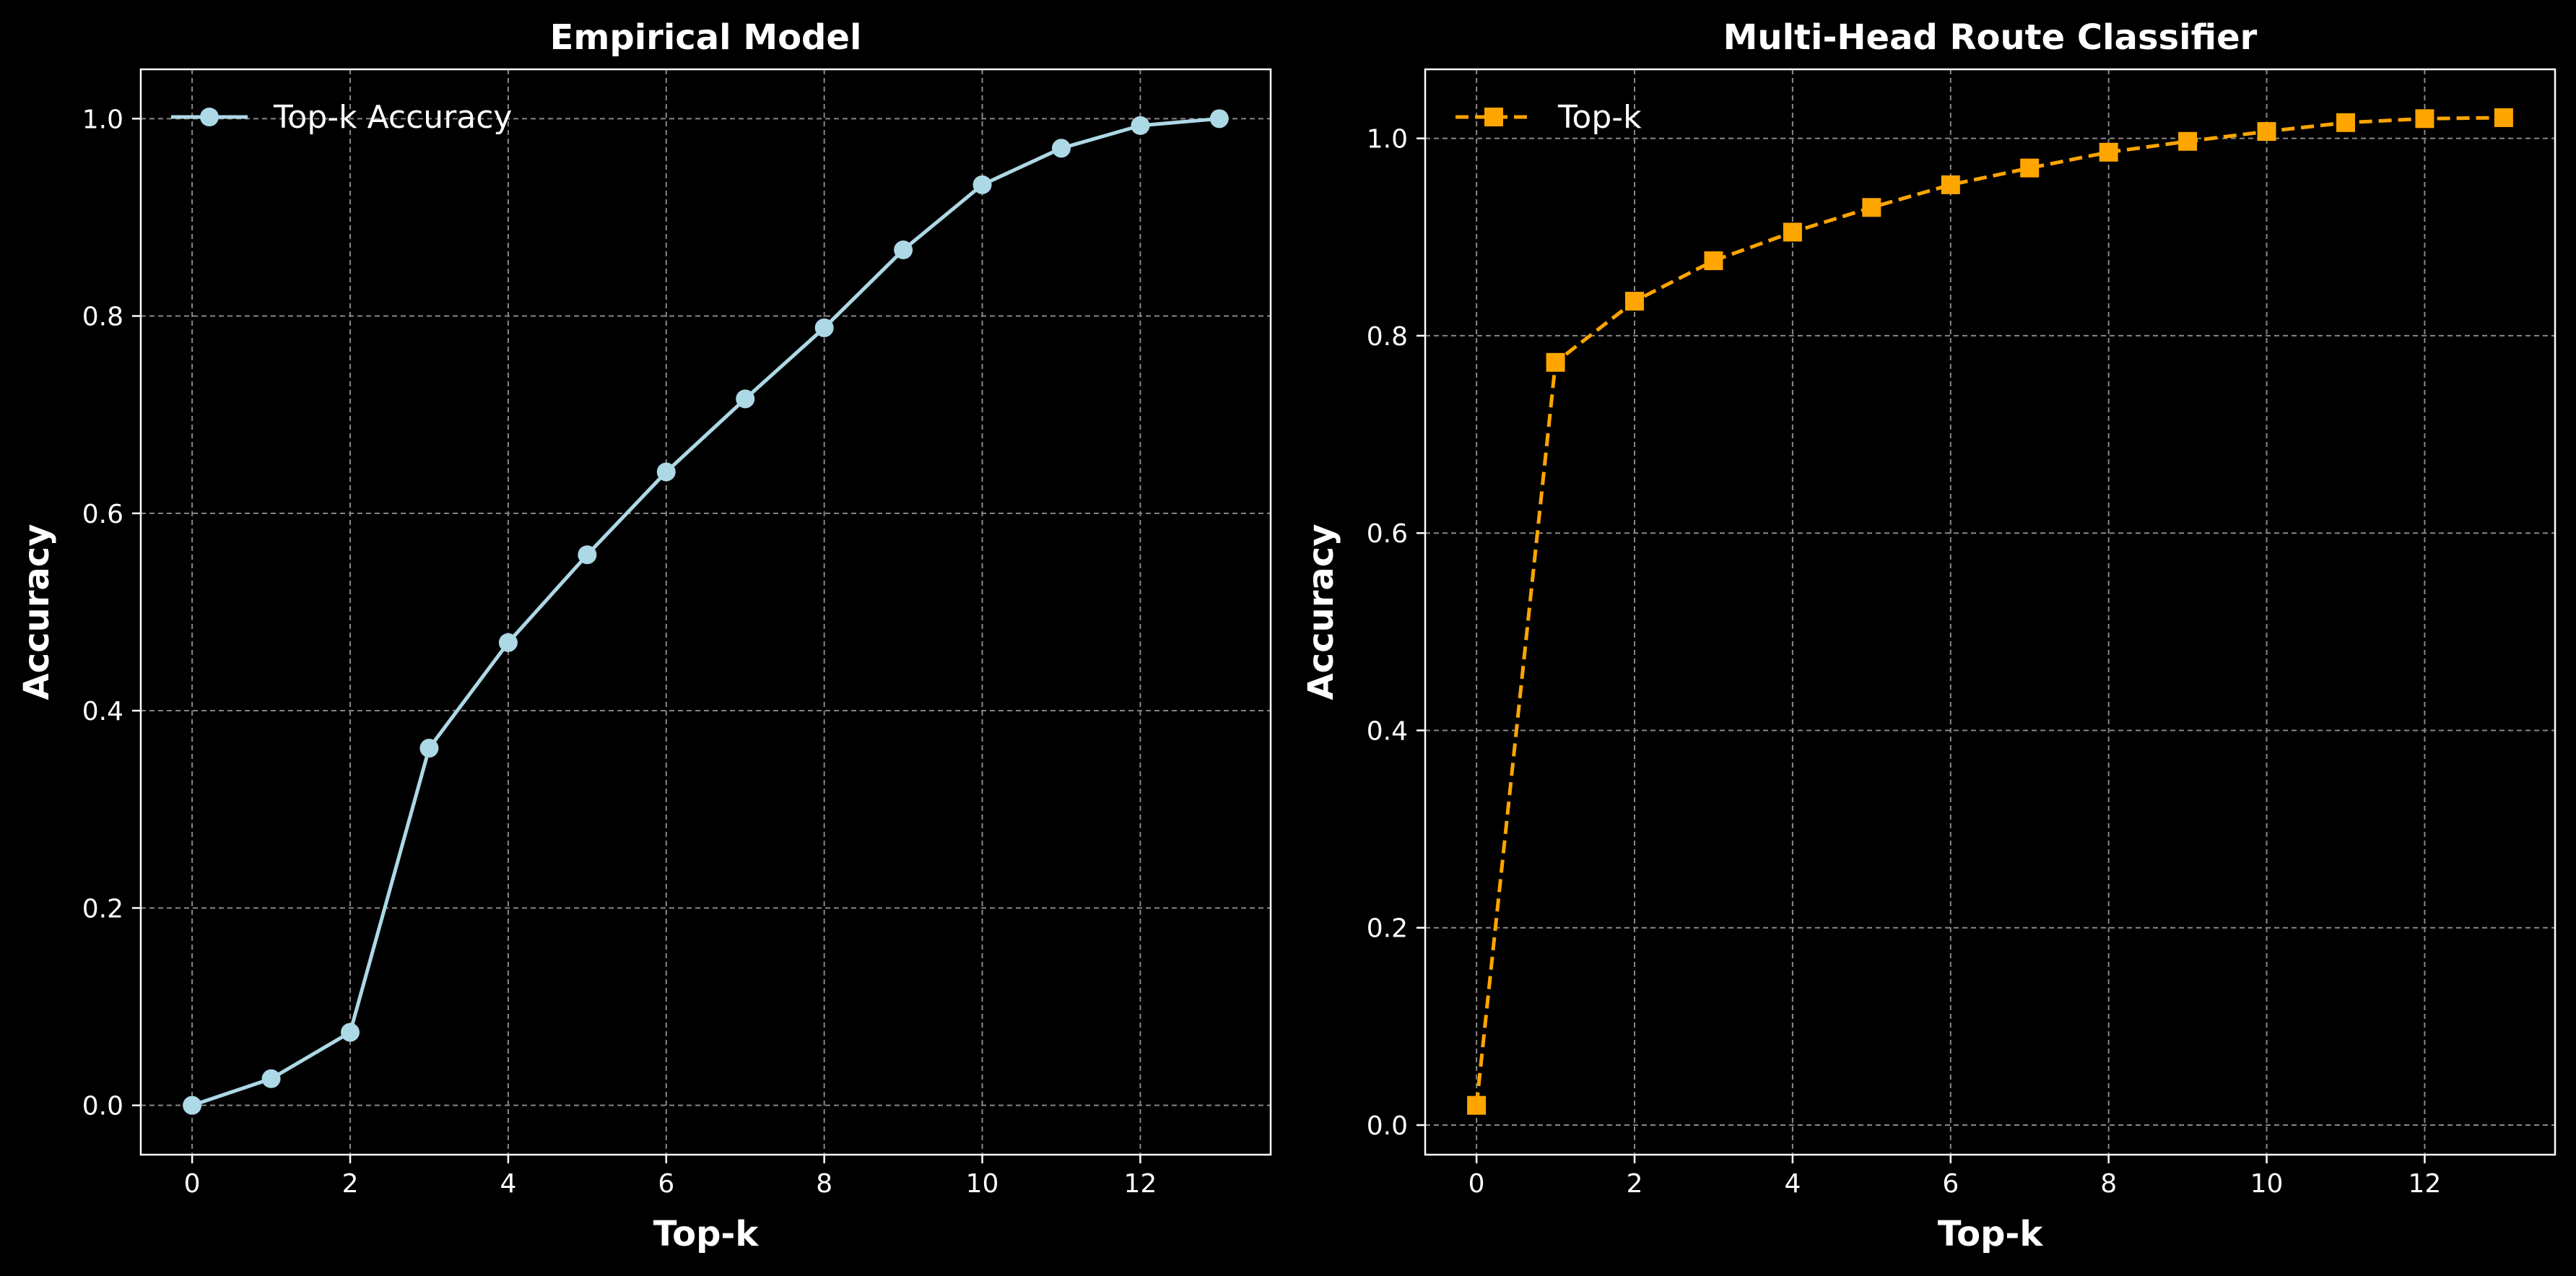 The width and height of the screenshot is (2576, 1276). What do you see at coordinates (392, 117) in the screenshot?
I see `legend-label: Top-k Accuracy` at bounding box center [392, 117].